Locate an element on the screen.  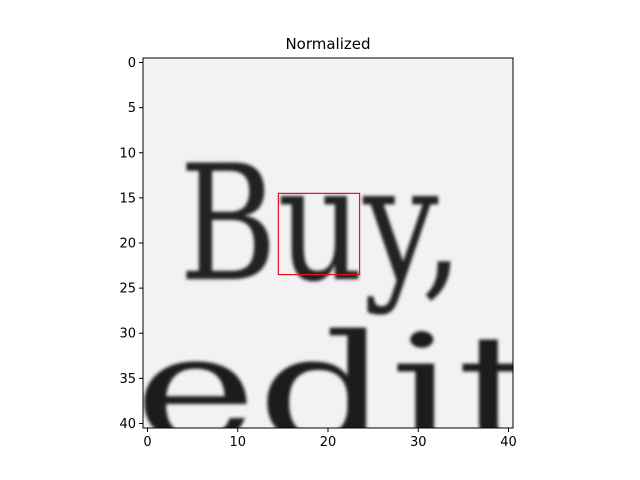
y-axis: 0 5 10 15 20 25 30 35 40 is located at coordinates (131, 244).